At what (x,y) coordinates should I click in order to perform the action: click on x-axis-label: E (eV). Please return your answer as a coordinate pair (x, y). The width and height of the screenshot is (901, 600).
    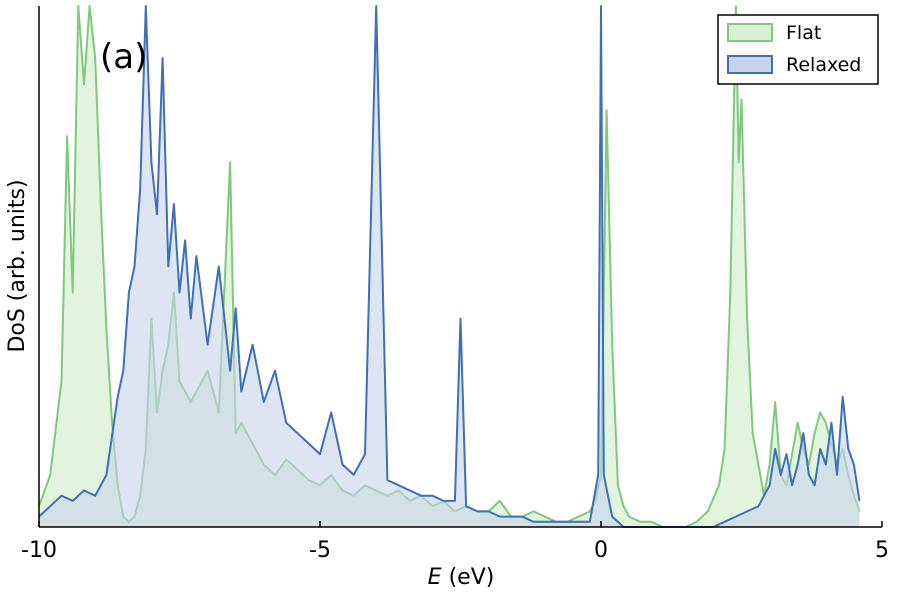
    Looking at the image, I should click on (461, 577).